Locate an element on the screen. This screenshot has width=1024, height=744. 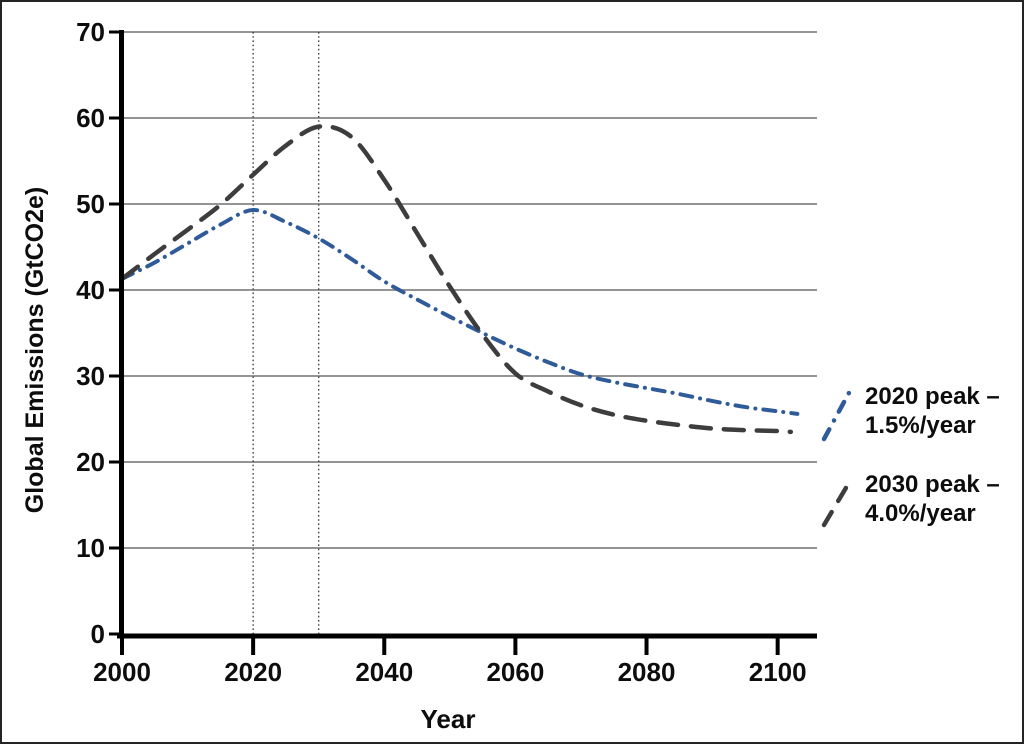
legend-entry-2020-peak: 2020 peak – 1.5%/year is located at coordinates (909, 412).